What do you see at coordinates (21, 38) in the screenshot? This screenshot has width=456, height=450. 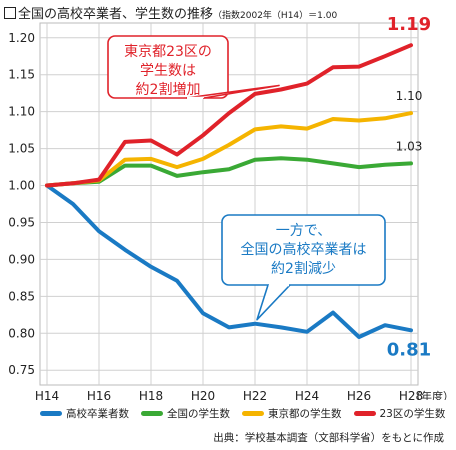 I see `y-tick-label: 1.20` at bounding box center [21, 38].